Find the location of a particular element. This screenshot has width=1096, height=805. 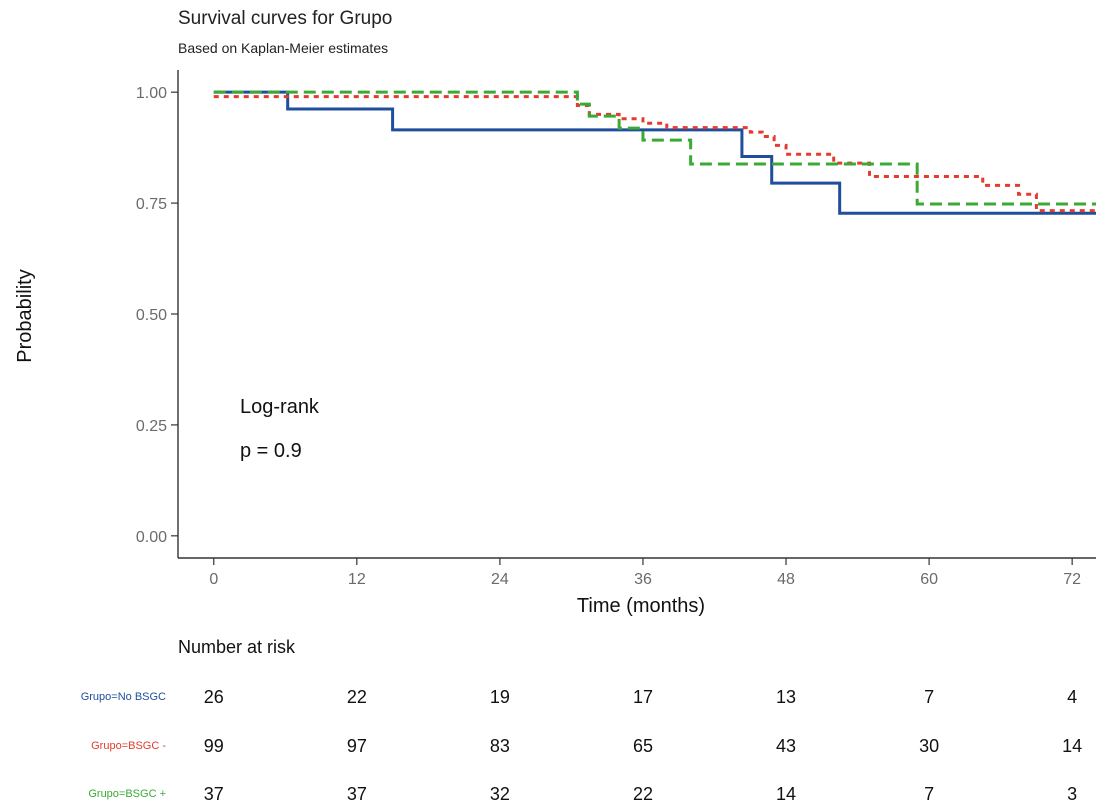

x-tick-label: 36 is located at coordinates (643, 579).